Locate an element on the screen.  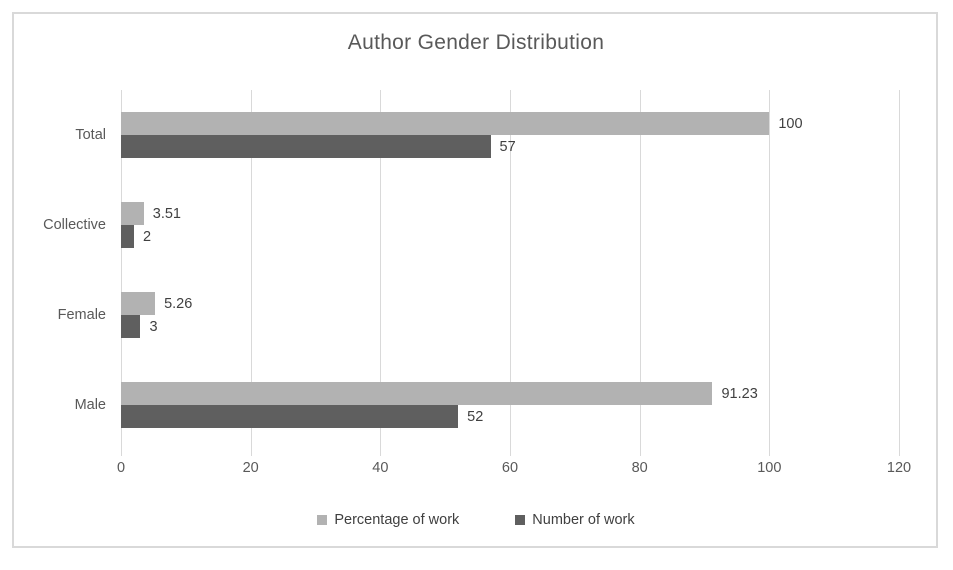
x-tick-label: 0 is located at coordinates (121, 468).